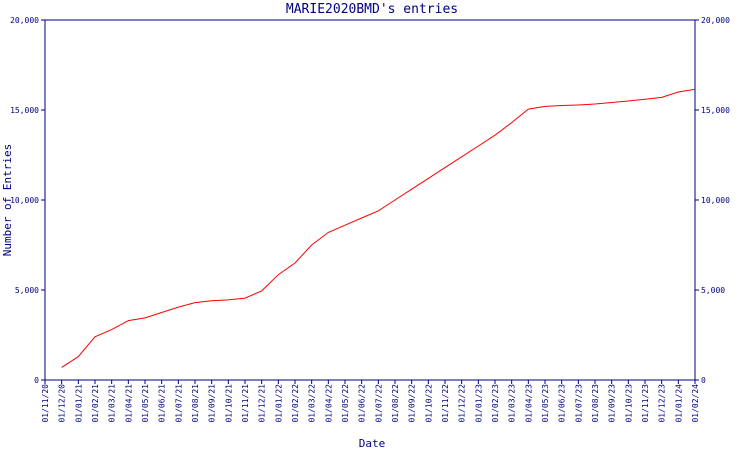 Image resolution: width=750 pixels, height=450 pixels. What do you see at coordinates (112, 403) in the screenshot?
I see `x-tick-label: 01/03/21` at bounding box center [112, 403].